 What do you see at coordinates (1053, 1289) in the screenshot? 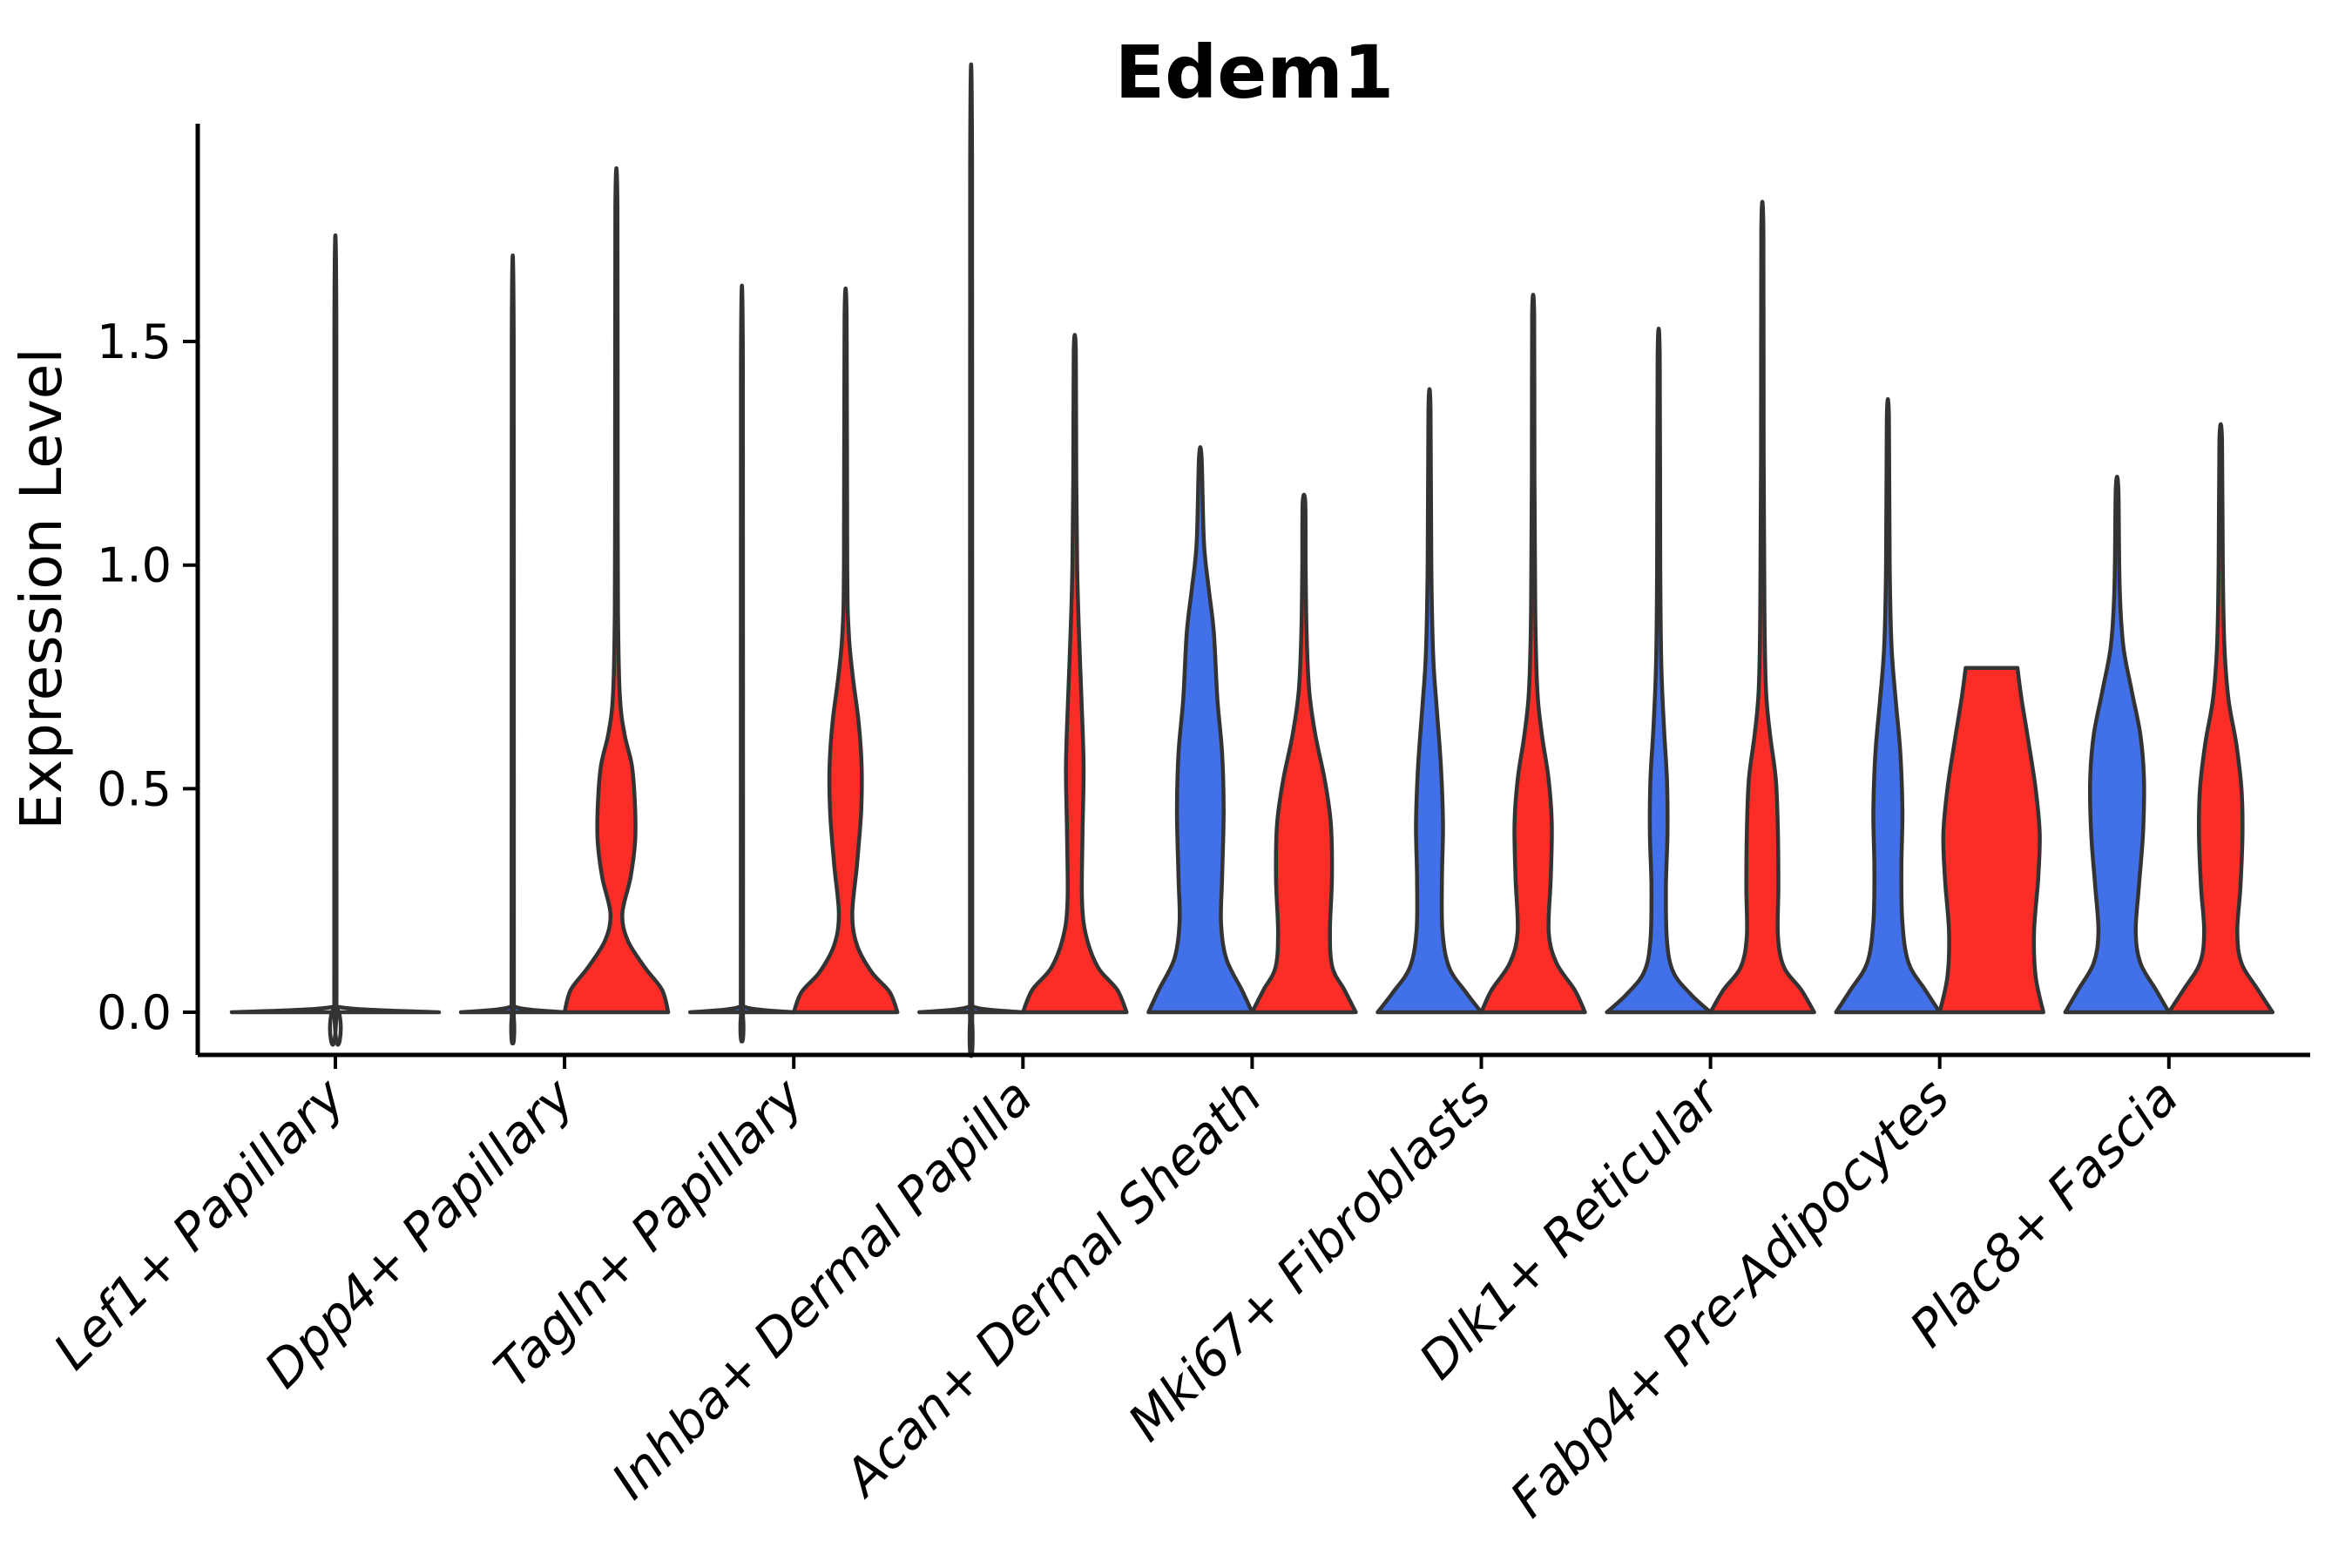
I see `x-category-label: Acan+ Dermal Sheath` at bounding box center [1053, 1289].